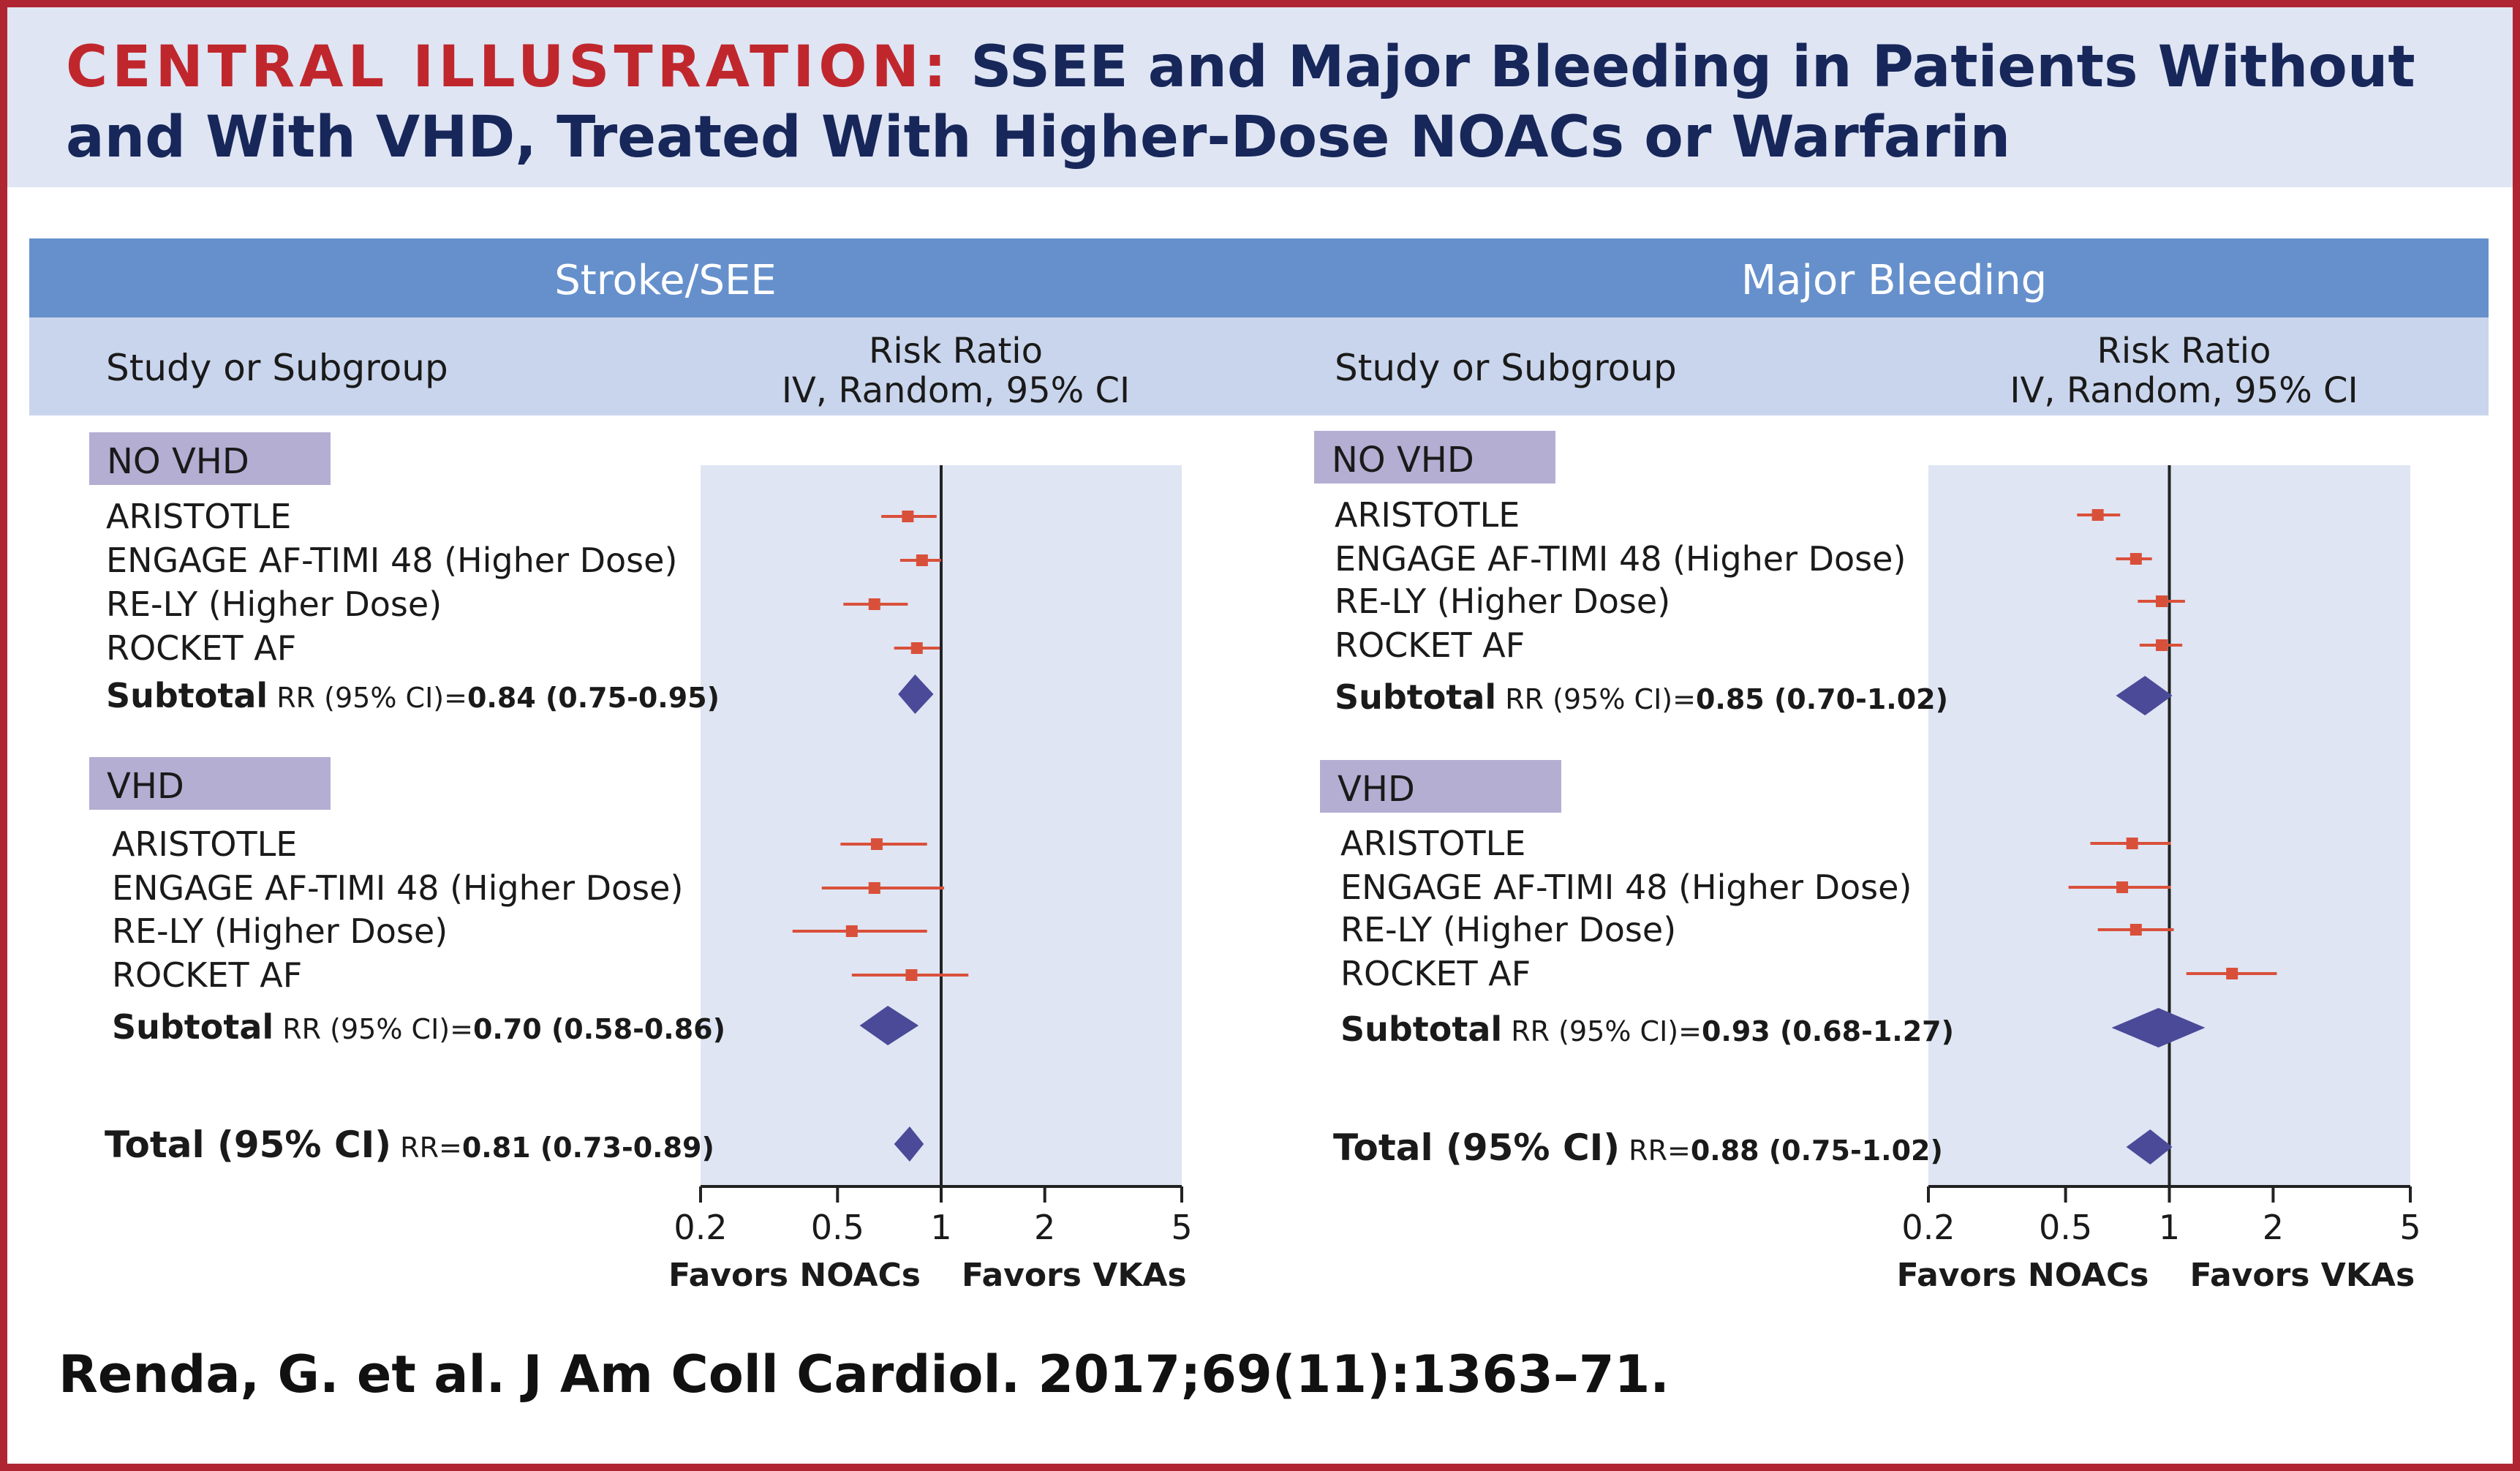  What do you see at coordinates (1828, 1031) in the screenshot?
I see `subtotal-value: 0.93 (0.68-1.27)` at bounding box center [1828, 1031].